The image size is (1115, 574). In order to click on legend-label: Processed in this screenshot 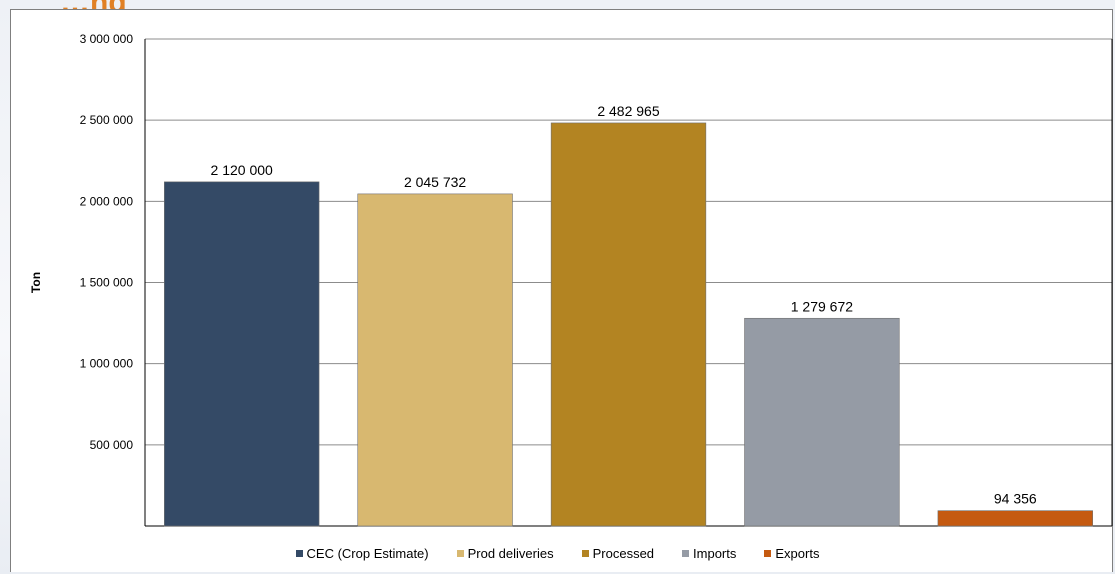, I will do `click(623, 553)`.